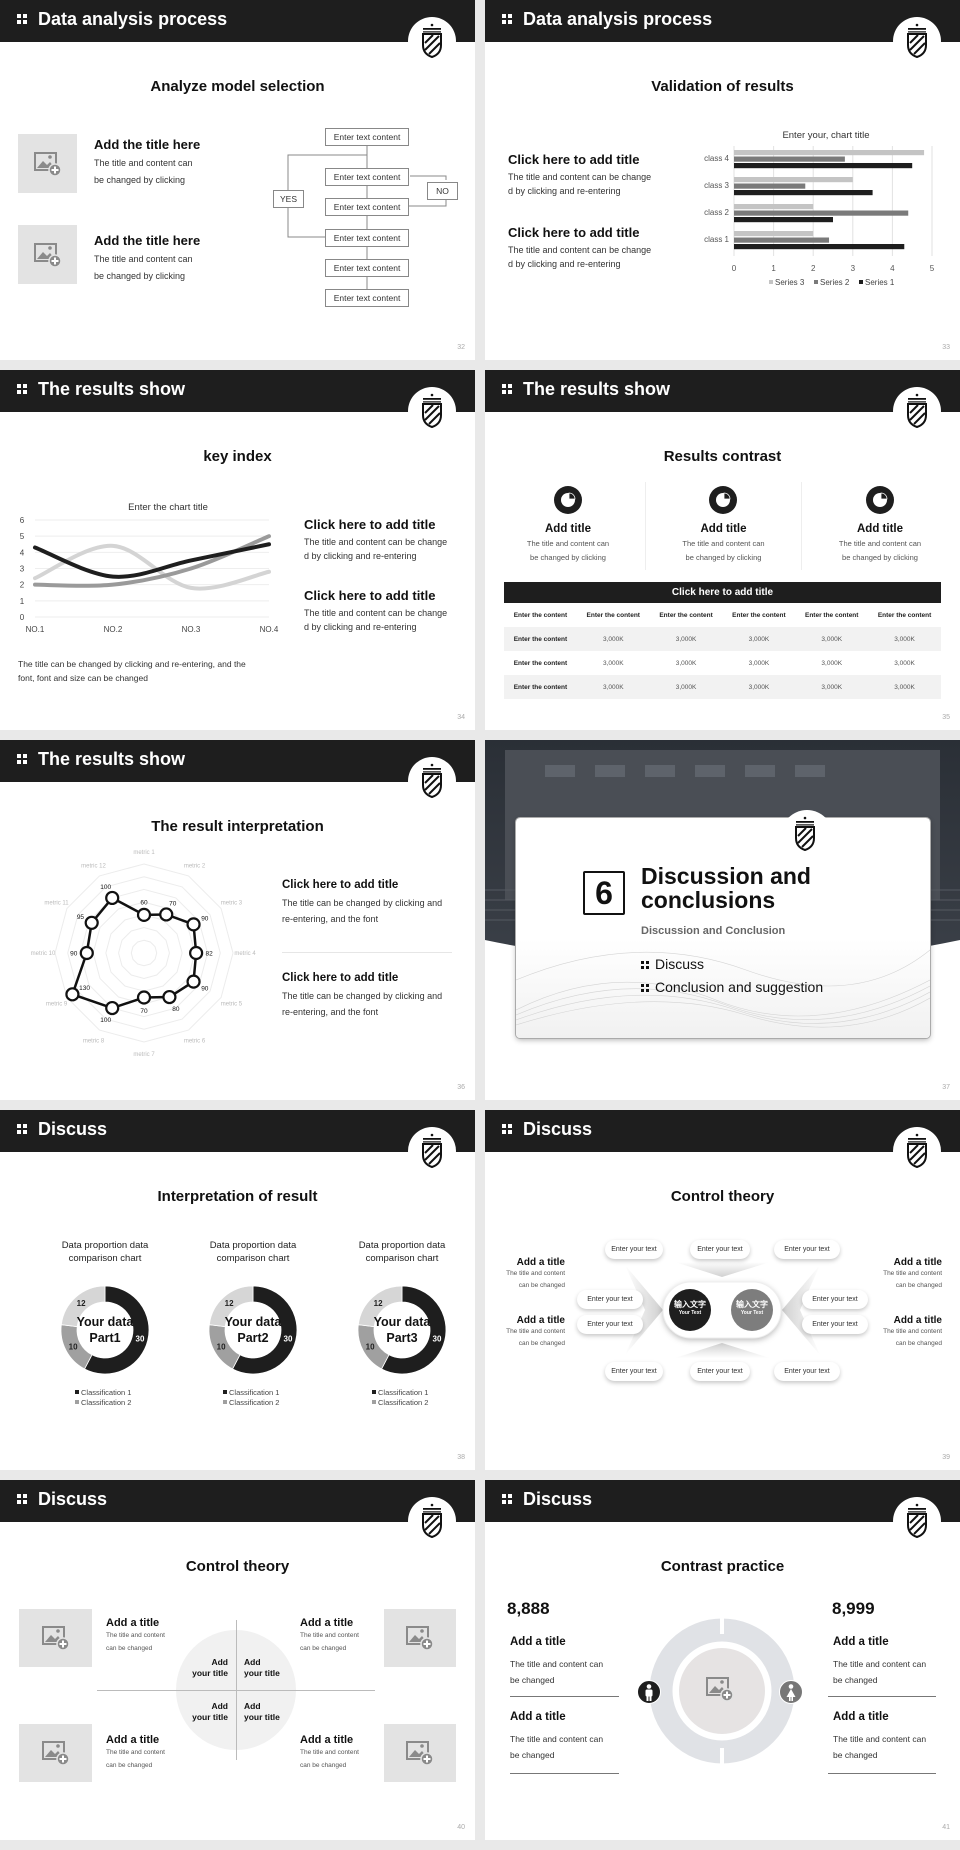  I want to click on center-label-gray: 输入文字 Your Text, so click(752, 1308).